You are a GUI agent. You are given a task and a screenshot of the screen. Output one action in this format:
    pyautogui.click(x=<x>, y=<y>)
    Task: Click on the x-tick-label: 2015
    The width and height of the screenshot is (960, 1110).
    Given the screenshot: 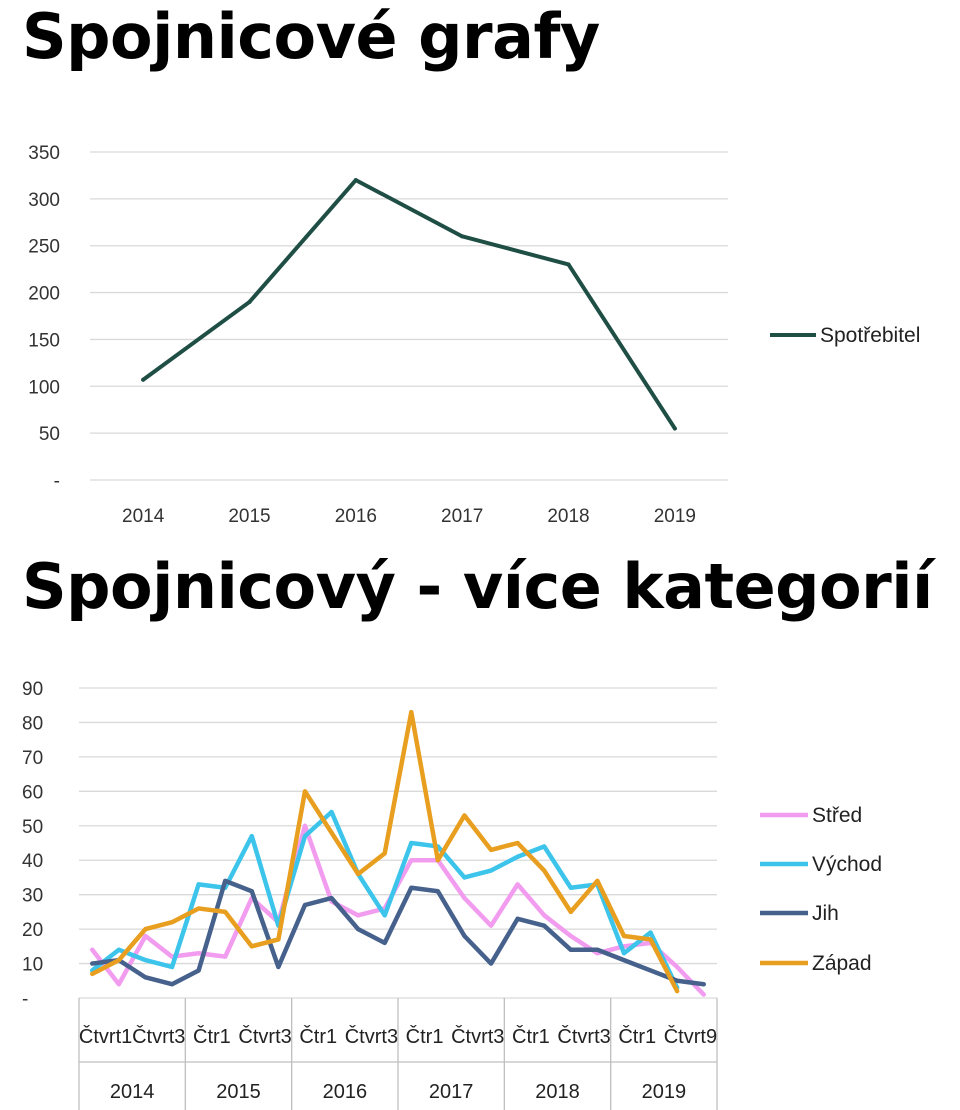 What is the action you would take?
    pyautogui.click(x=249, y=516)
    